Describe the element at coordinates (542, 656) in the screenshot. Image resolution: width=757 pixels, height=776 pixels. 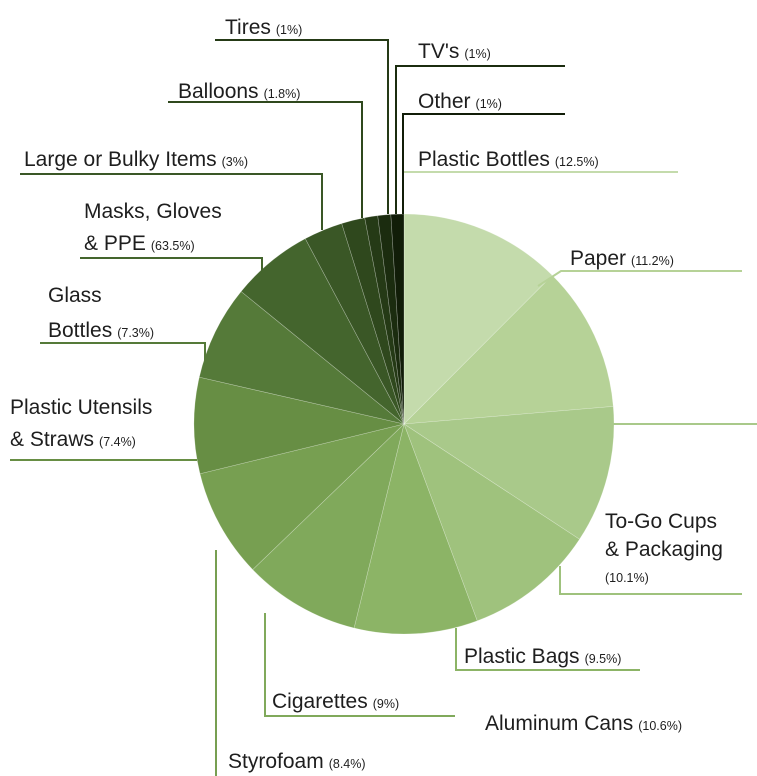
I see `label-plastic-bags: Plastic Bags (9.5%)` at that location.